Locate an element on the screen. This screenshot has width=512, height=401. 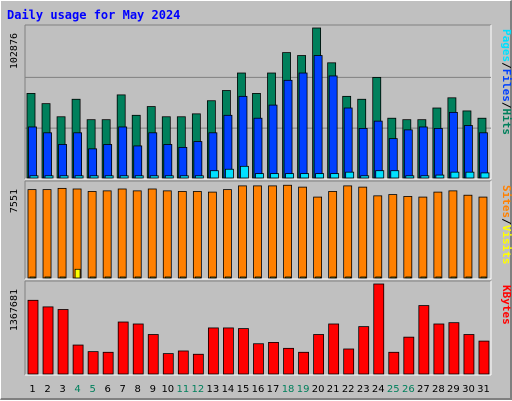
day-label-20: 20 is located at coordinates (318, 389).